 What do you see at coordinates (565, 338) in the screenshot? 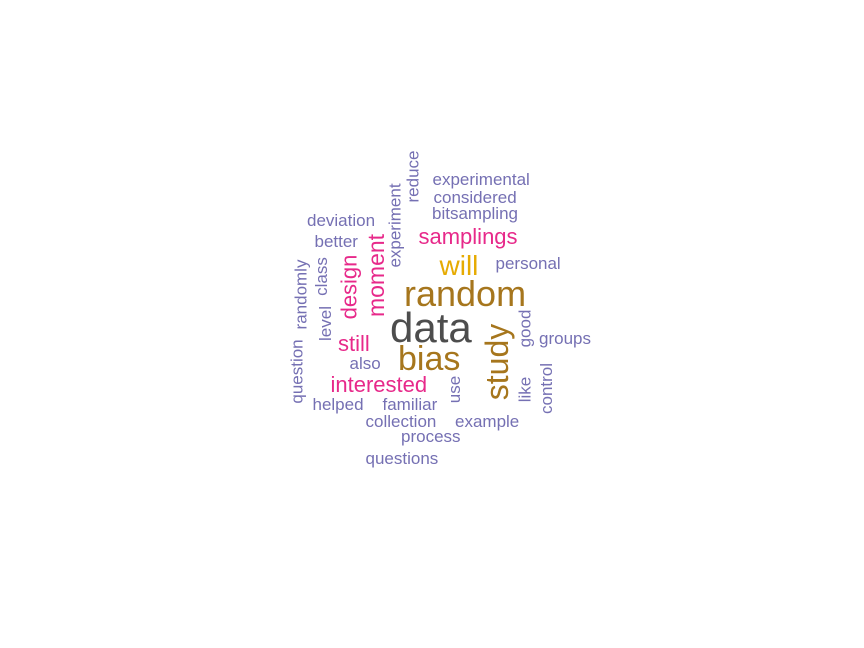
I see `word-groups: groups` at bounding box center [565, 338].